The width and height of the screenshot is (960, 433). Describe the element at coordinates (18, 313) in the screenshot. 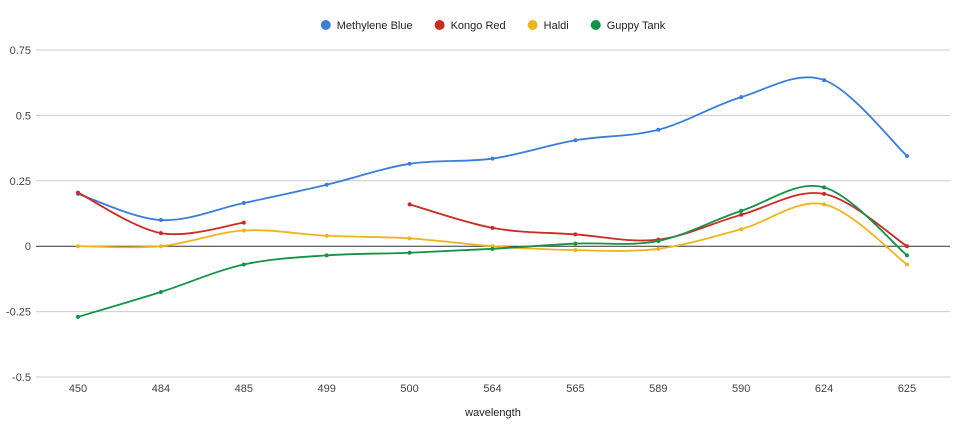

I see `y-tick-label: -0.25` at that location.